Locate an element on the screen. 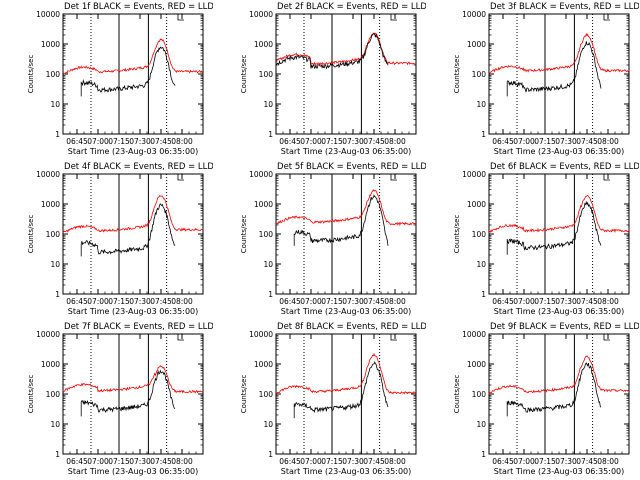 The height and width of the screenshot is (480, 640). panel-title: Det 1f BLACK = Events, RED = LLD is located at coordinates (138, 7).